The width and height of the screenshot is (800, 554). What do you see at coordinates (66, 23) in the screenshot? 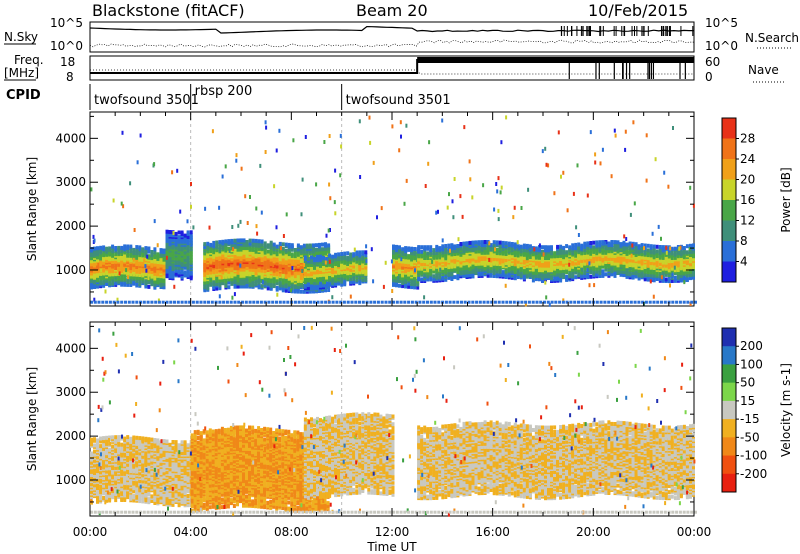
I see `nsky-tick-high: 10^5` at bounding box center [66, 23].